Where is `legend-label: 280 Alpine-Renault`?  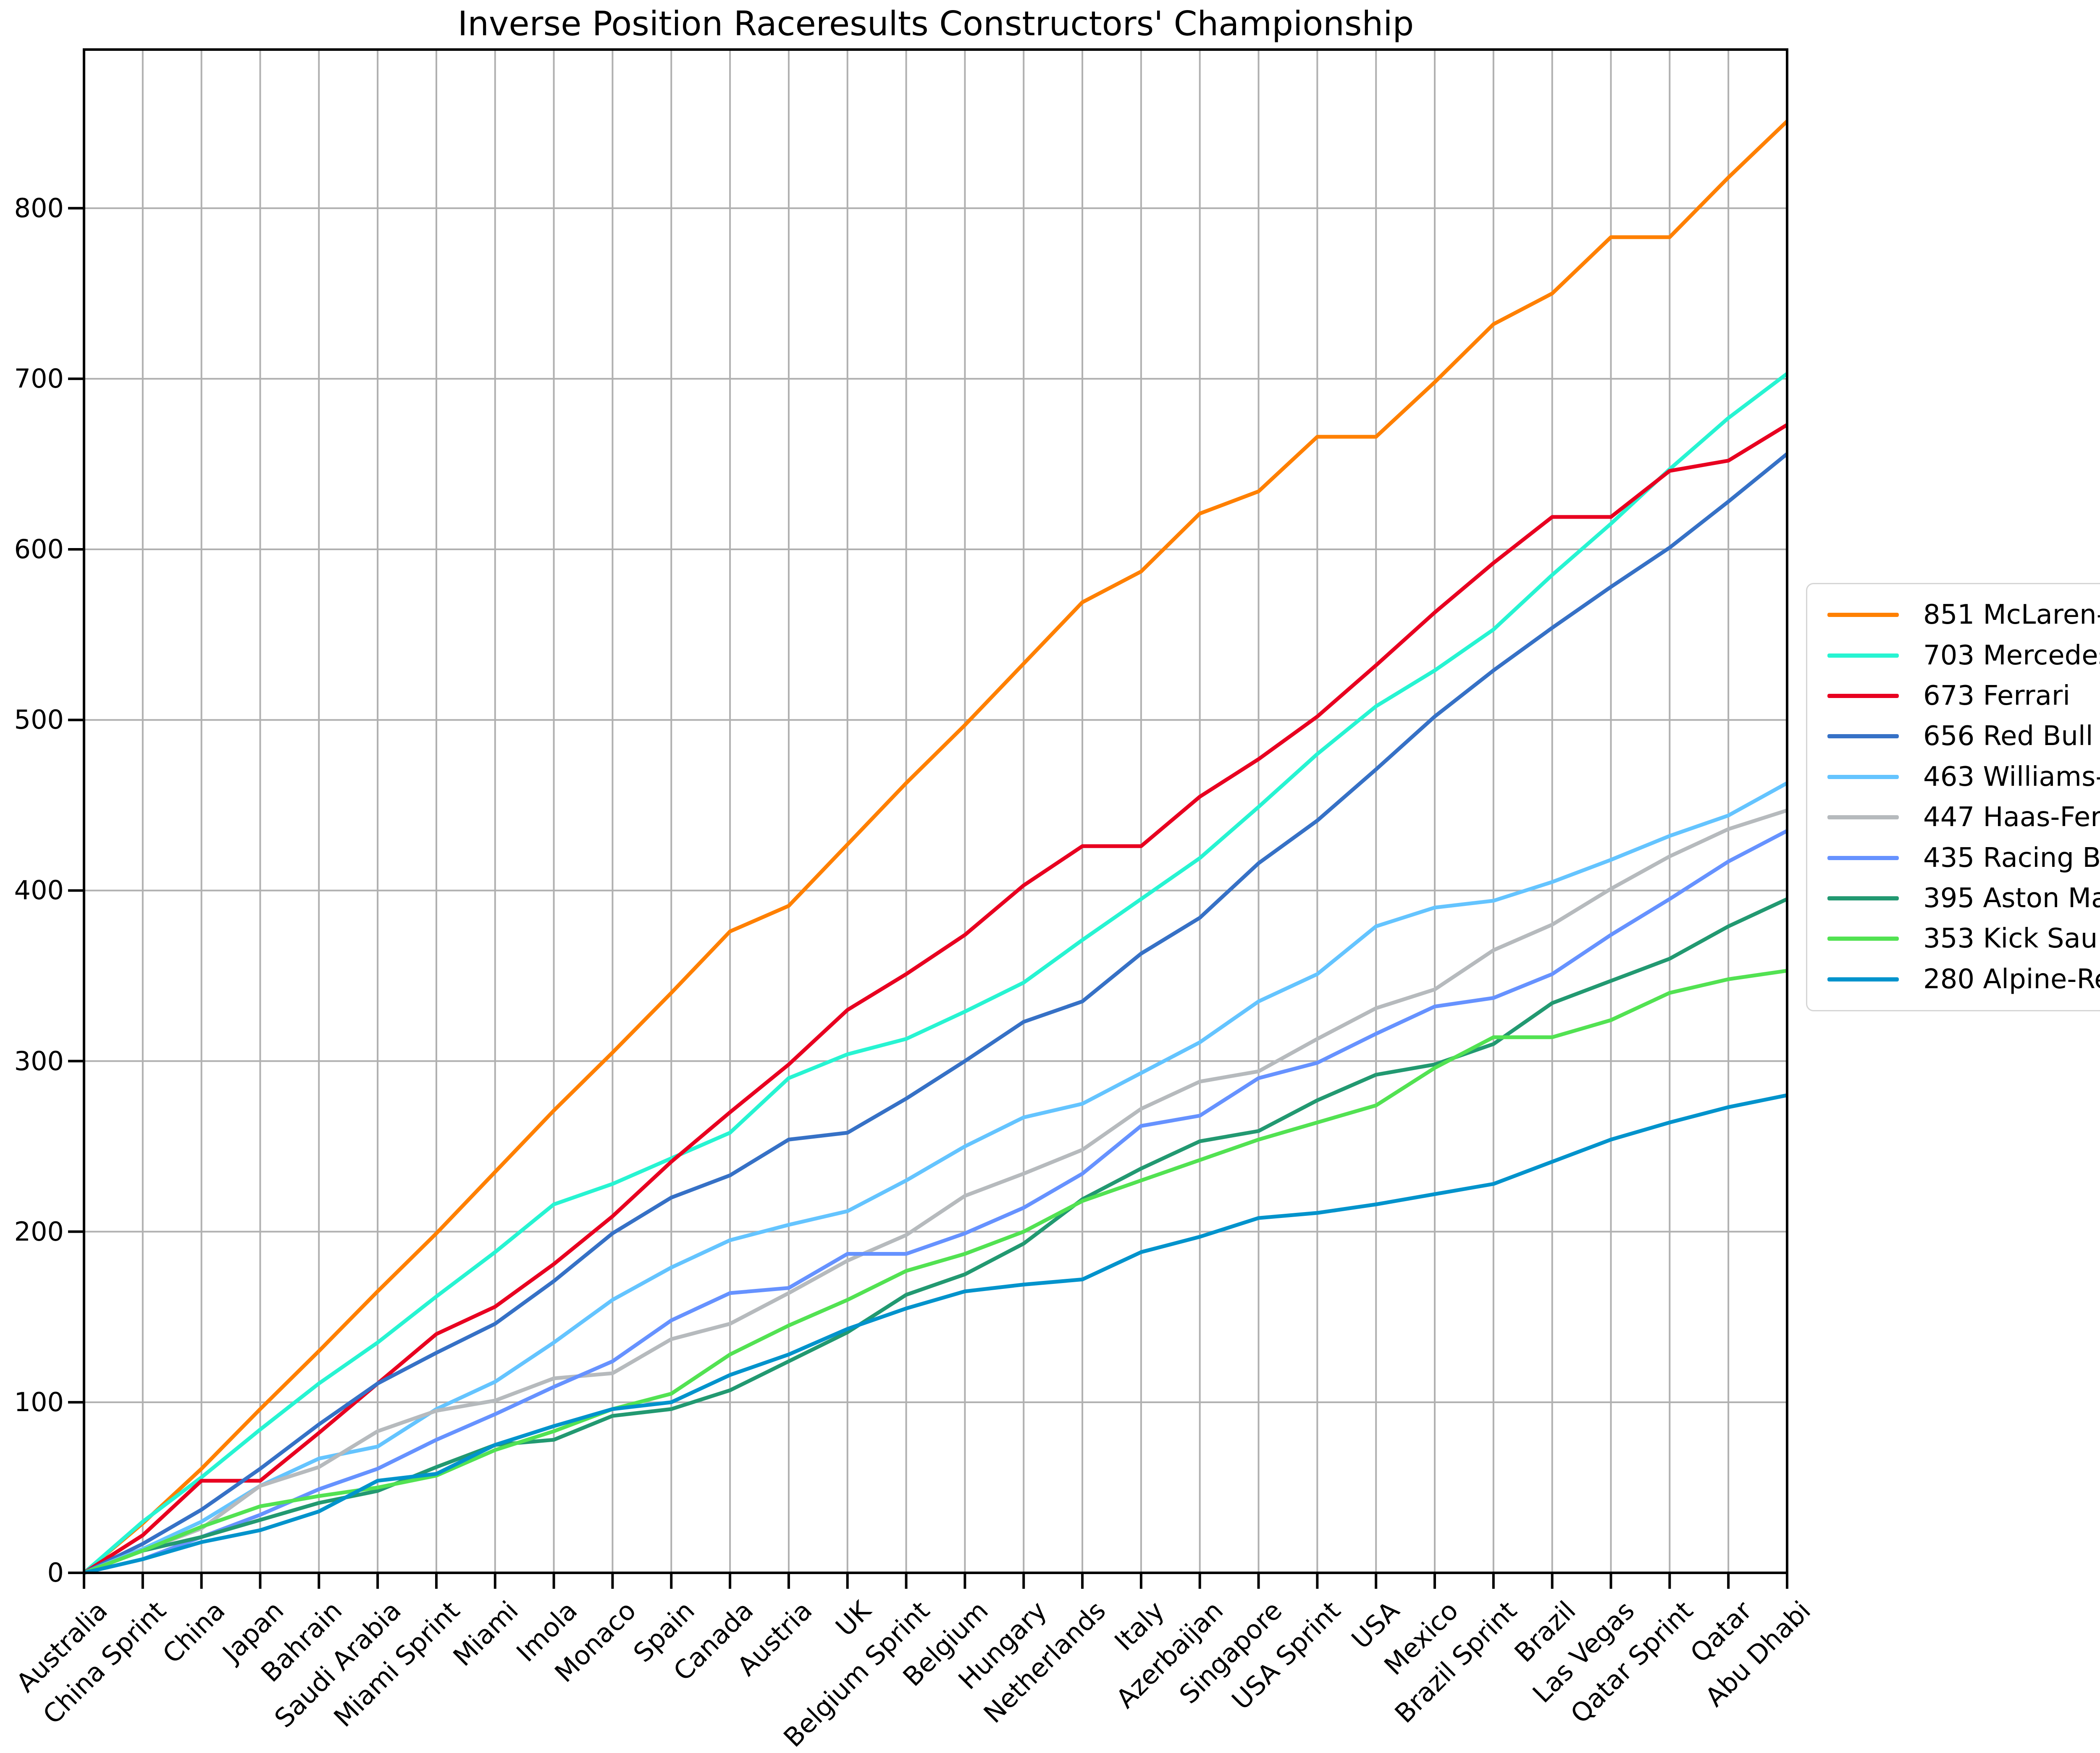 legend-label: 280 Alpine-Renault is located at coordinates (2011, 979).